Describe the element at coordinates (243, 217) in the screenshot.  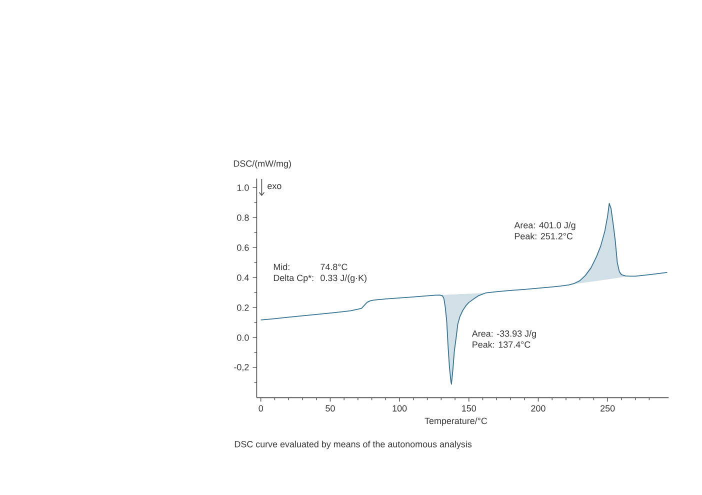
I see `y-tick-label: 0.8` at that location.